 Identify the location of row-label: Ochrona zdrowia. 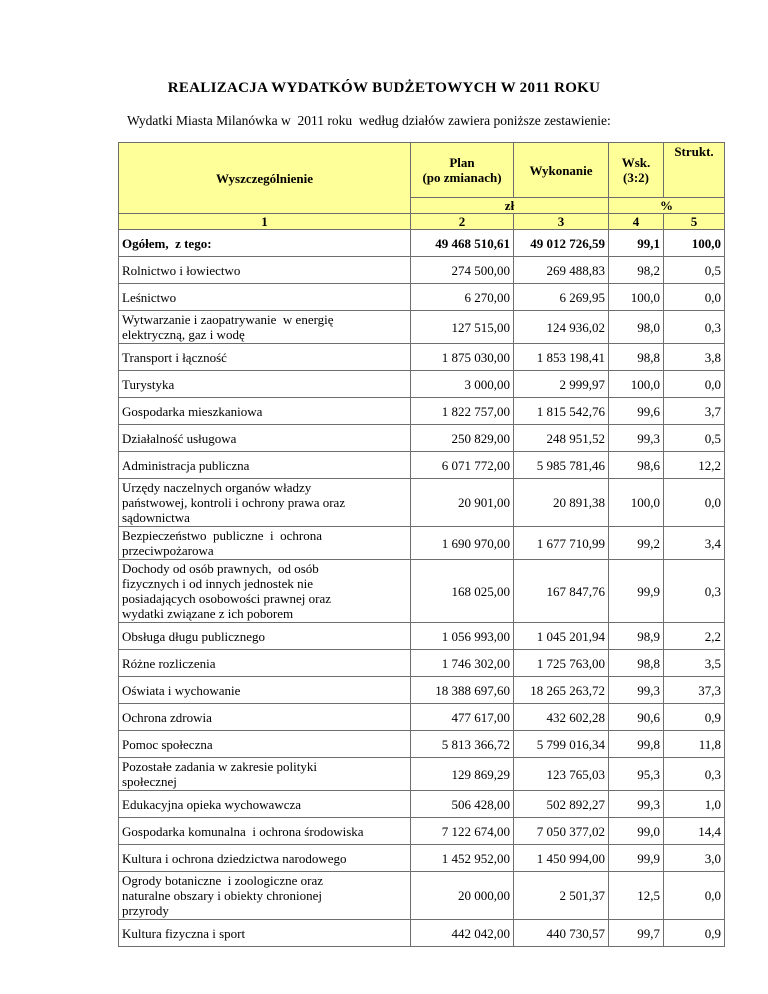
(264, 717).